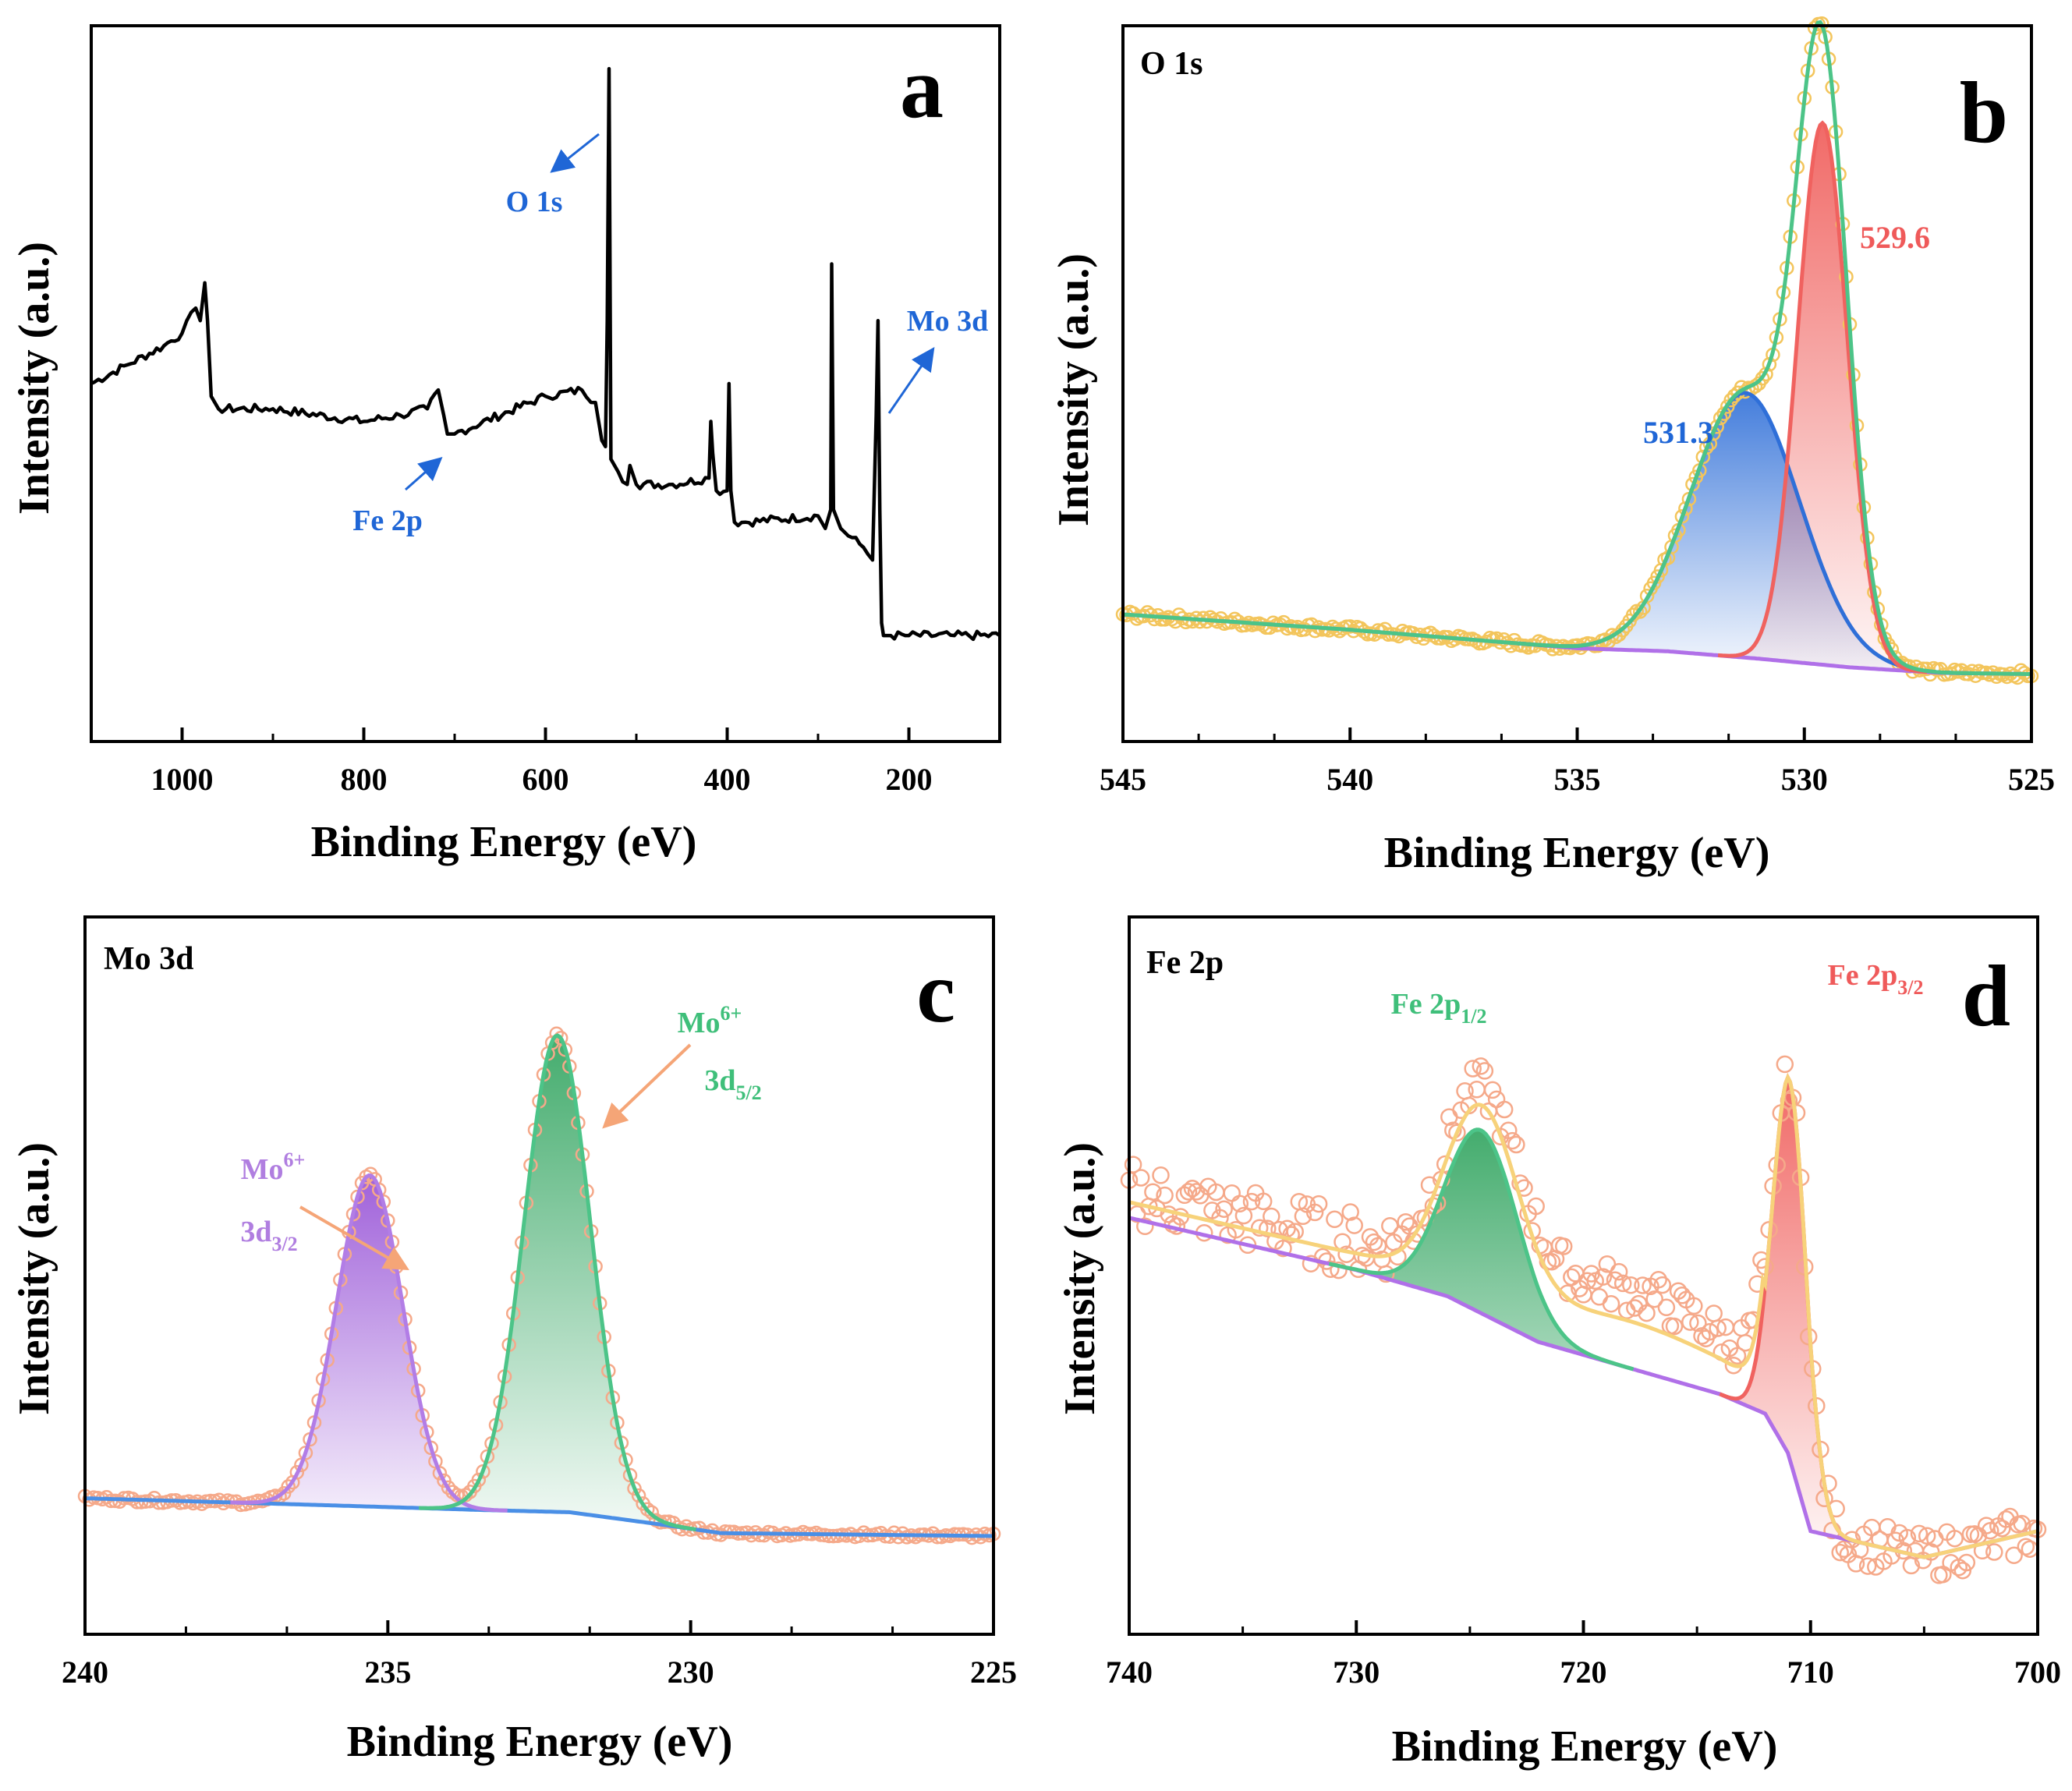  What do you see at coordinates (2031, 779) in the screenshot?
I see `xtick-label: 525` at bounding box center [2031, 779].